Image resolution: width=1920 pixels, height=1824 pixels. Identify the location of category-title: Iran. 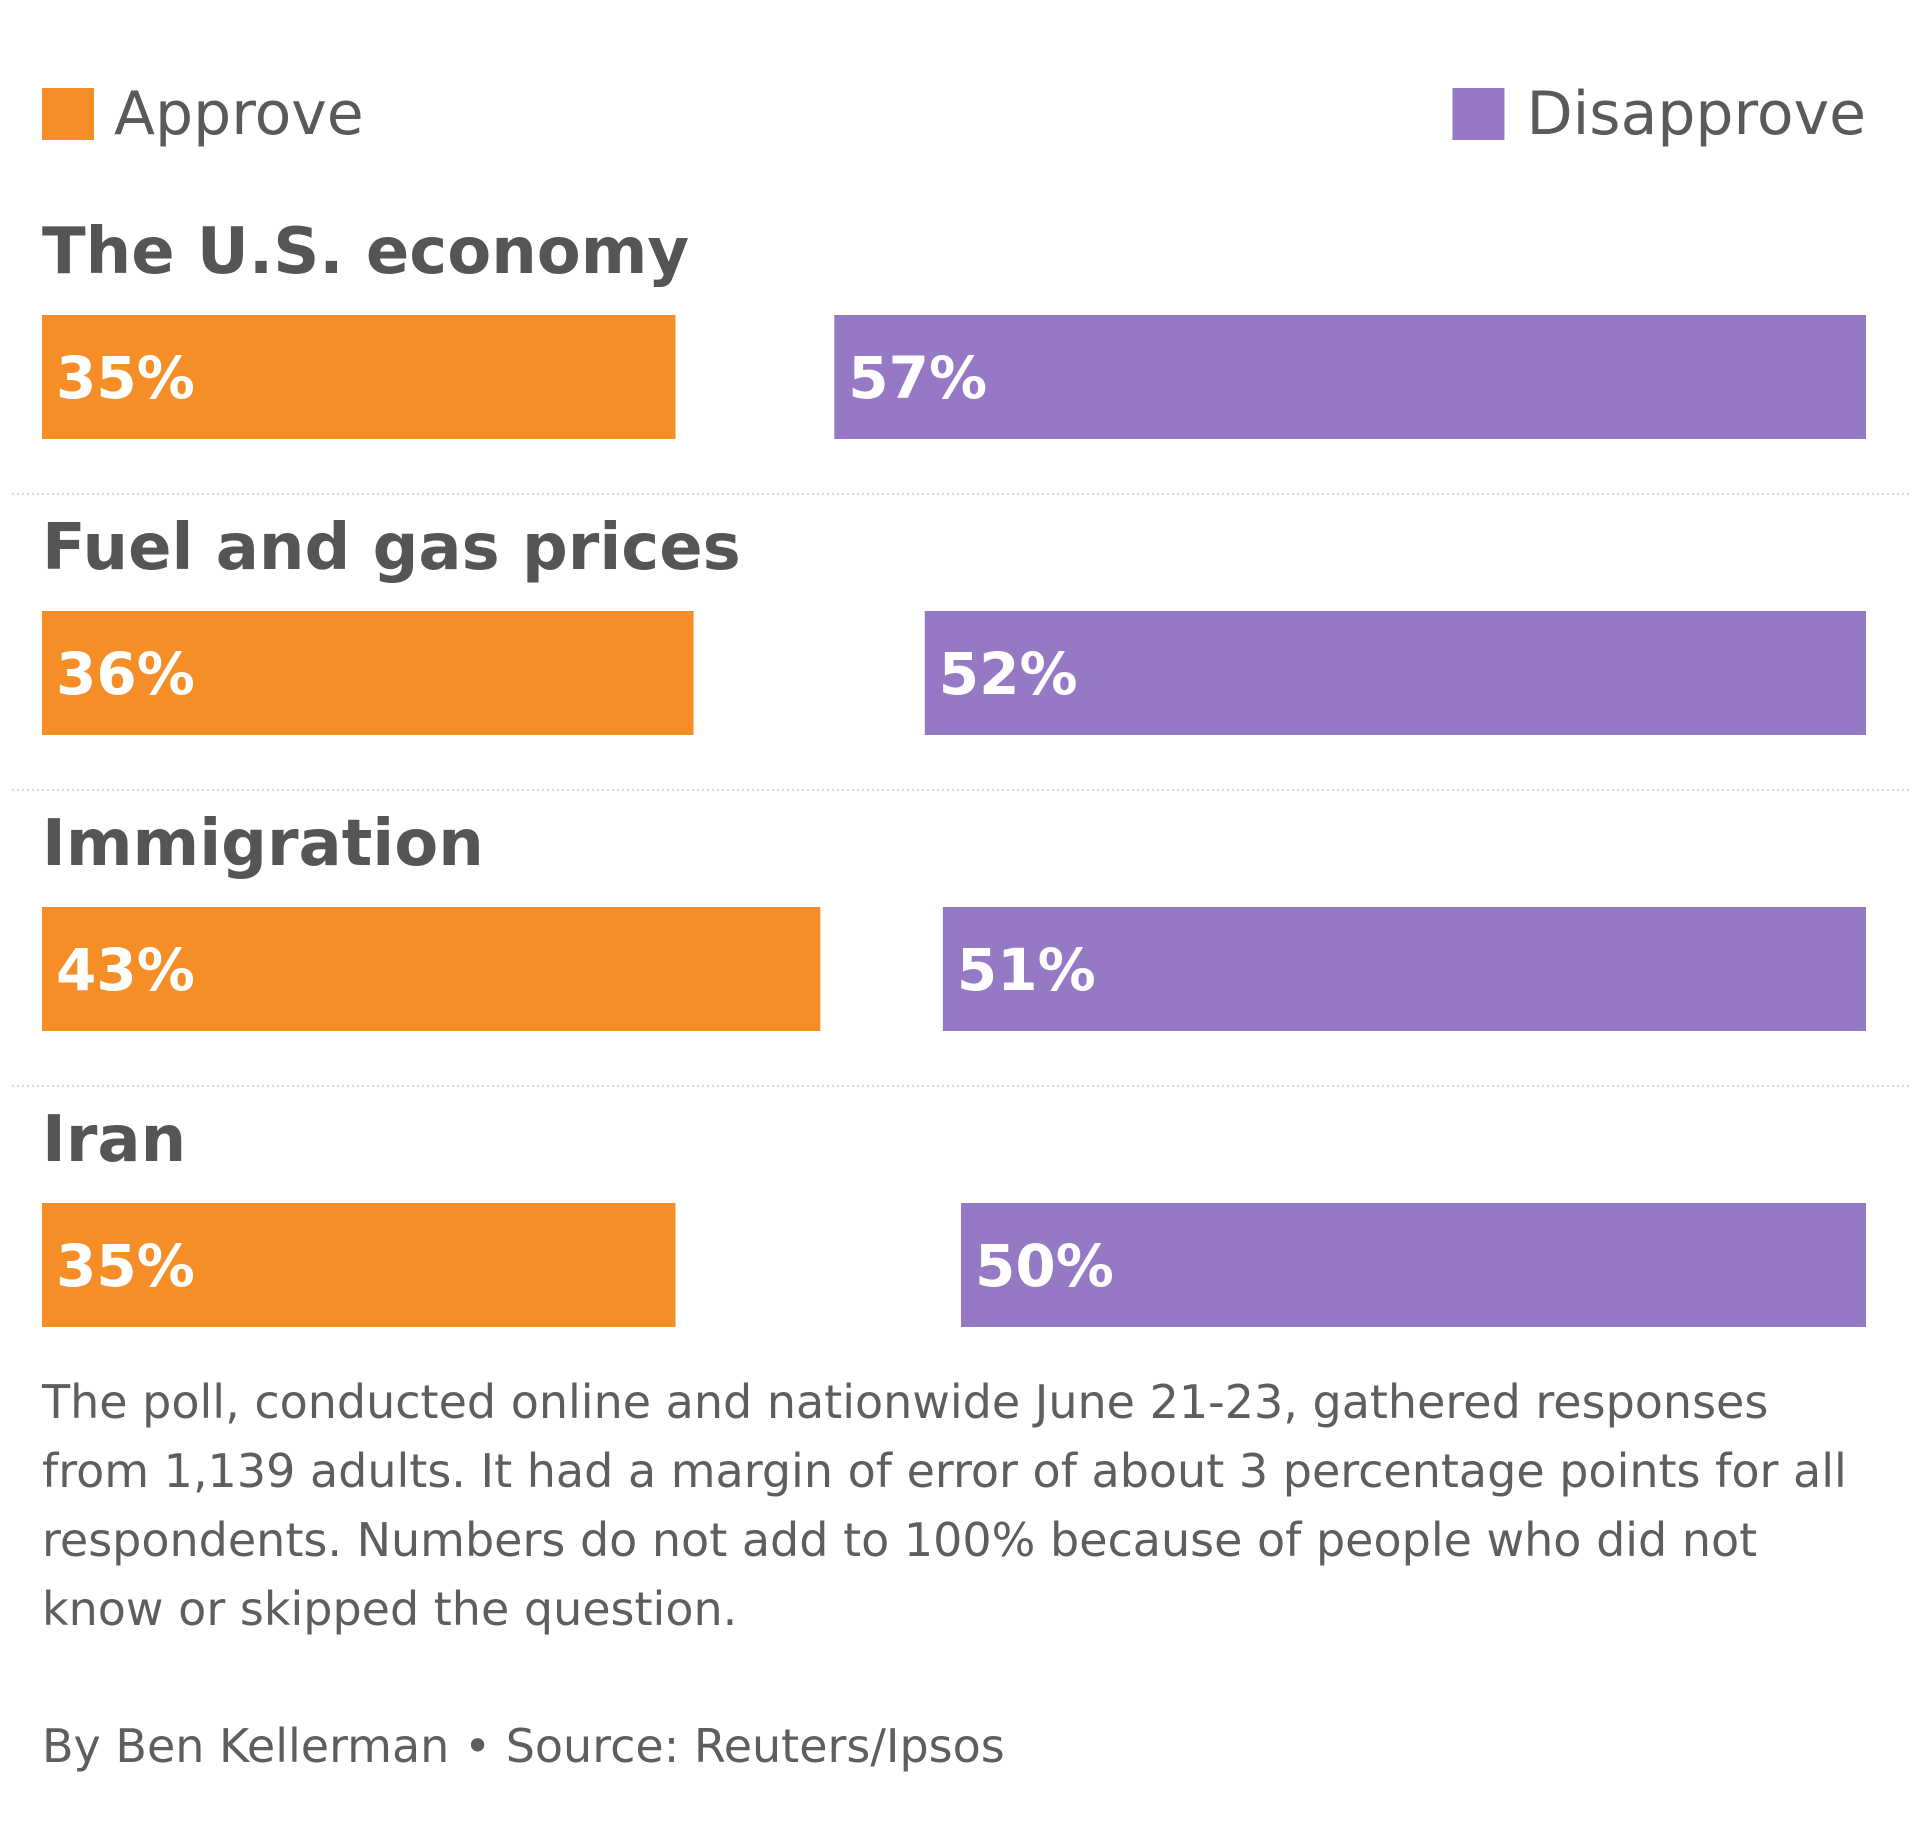
(114, 1140).